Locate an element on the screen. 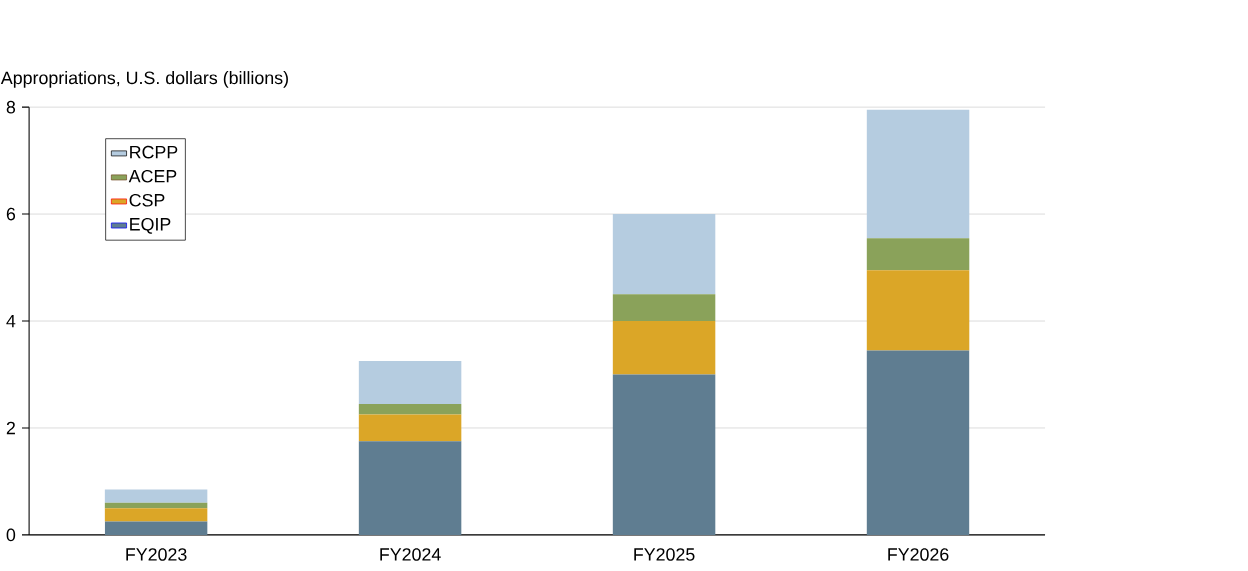  legend-label: RCPP is located at coordinates (154, 152).